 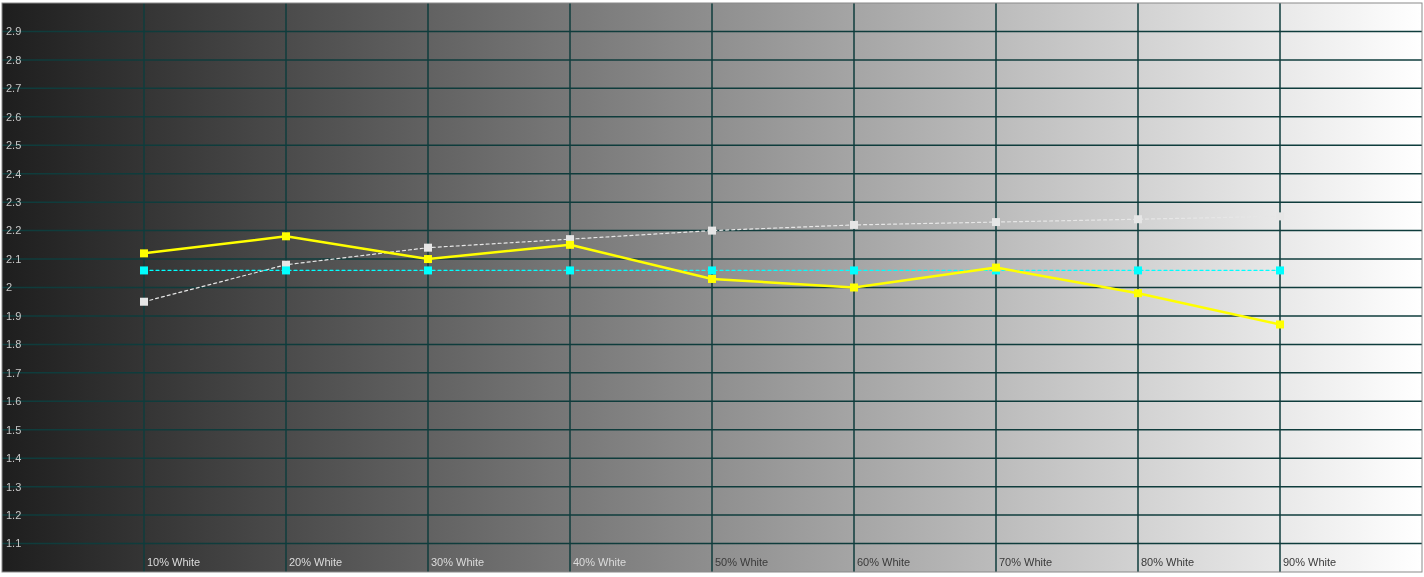 I want to click on x-tick-label: 20% White, so click(x=316, y=562).